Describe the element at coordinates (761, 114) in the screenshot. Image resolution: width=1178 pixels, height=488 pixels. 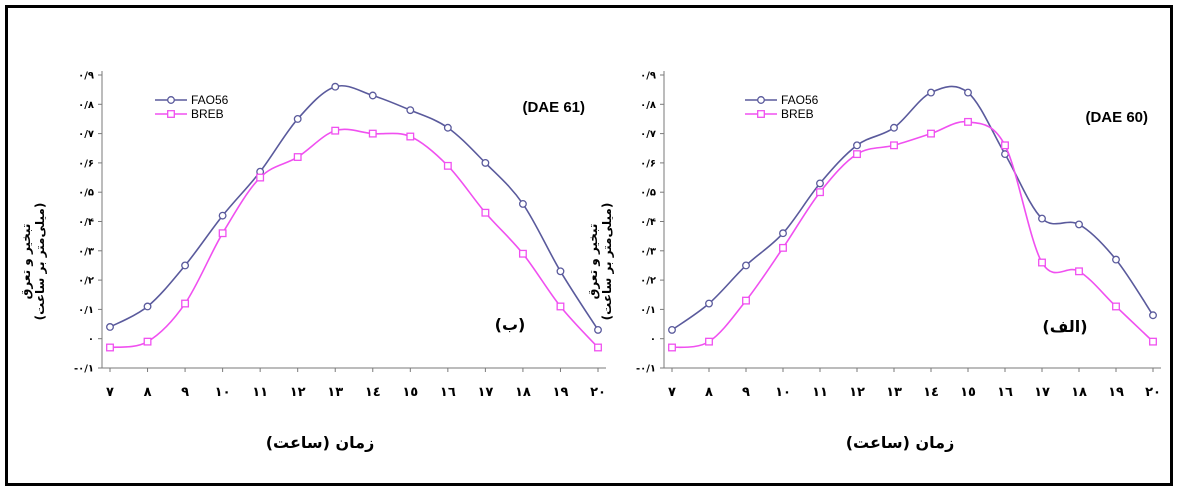
I see `legend-marker-breb` at that location.